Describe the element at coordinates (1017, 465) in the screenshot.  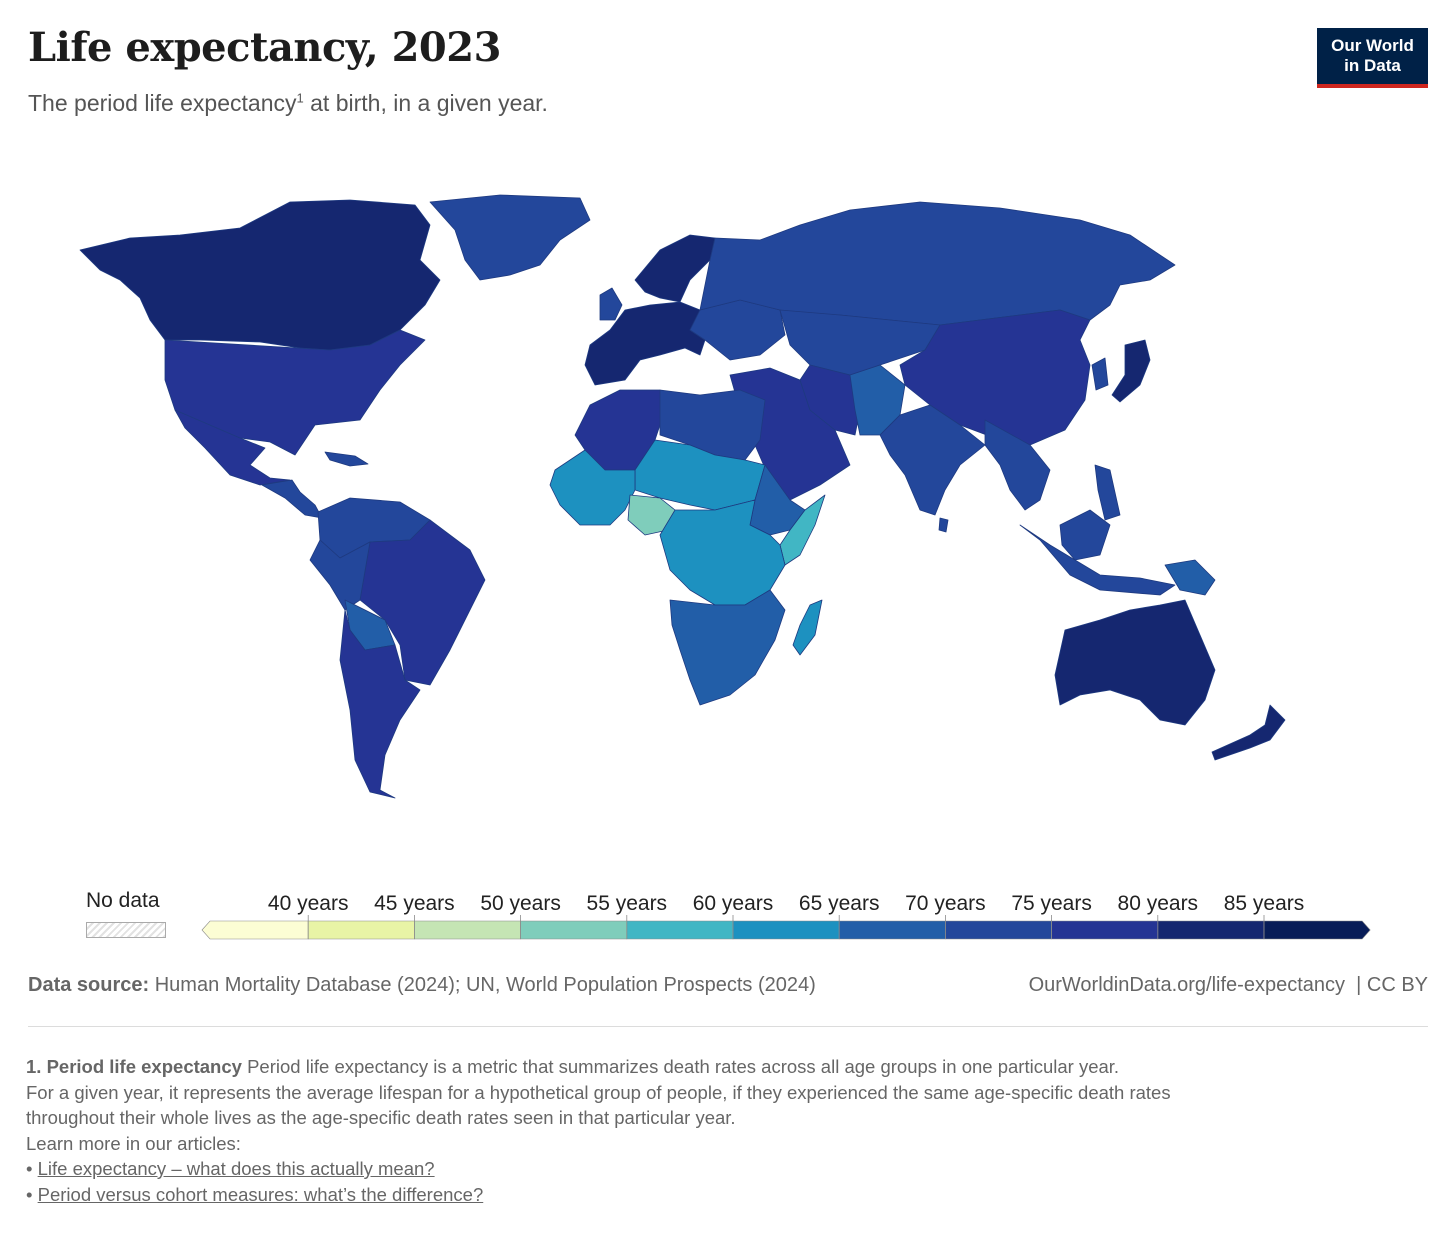
I see `region-southeast-asia: Southeast Asia: 73 years` at that location.